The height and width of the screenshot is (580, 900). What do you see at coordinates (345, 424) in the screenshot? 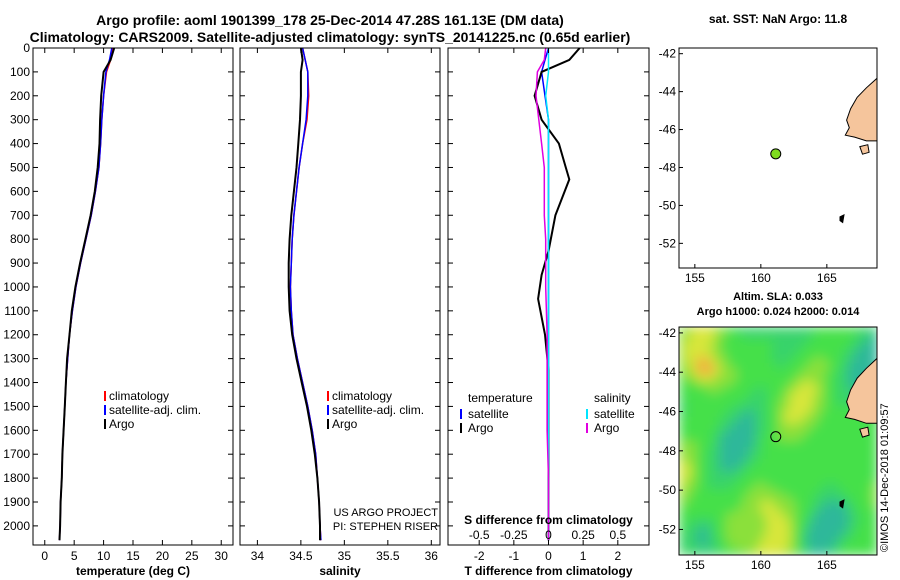
I see `legend-label: Argo` at bounding box center [345, 424].